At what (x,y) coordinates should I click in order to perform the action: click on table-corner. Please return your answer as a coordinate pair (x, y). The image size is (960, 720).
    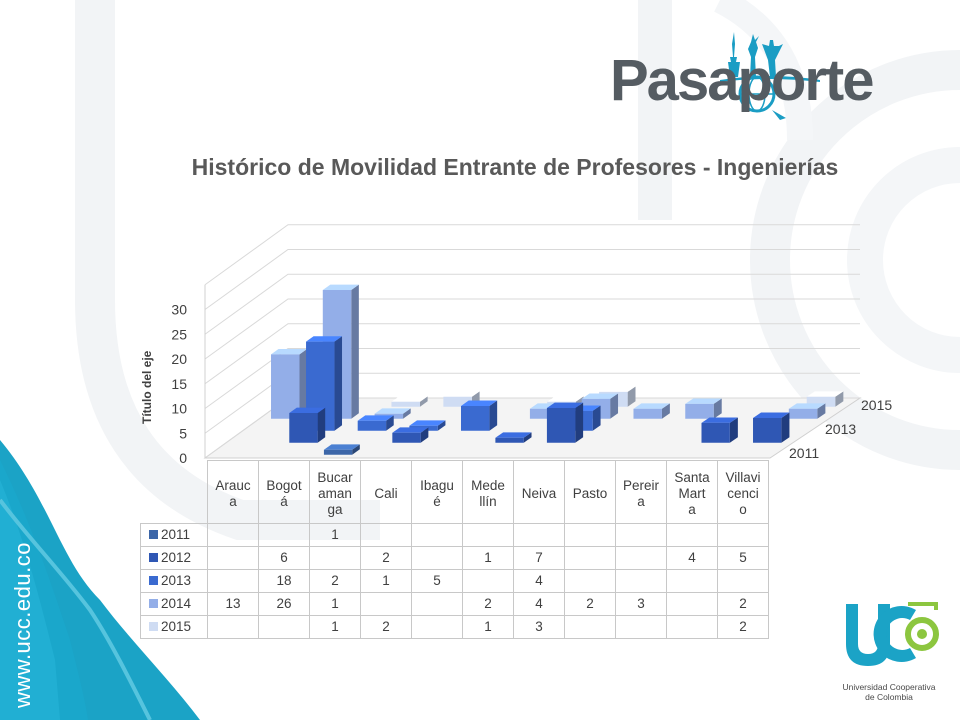
    Looking at the image, I should click on (174, 492).